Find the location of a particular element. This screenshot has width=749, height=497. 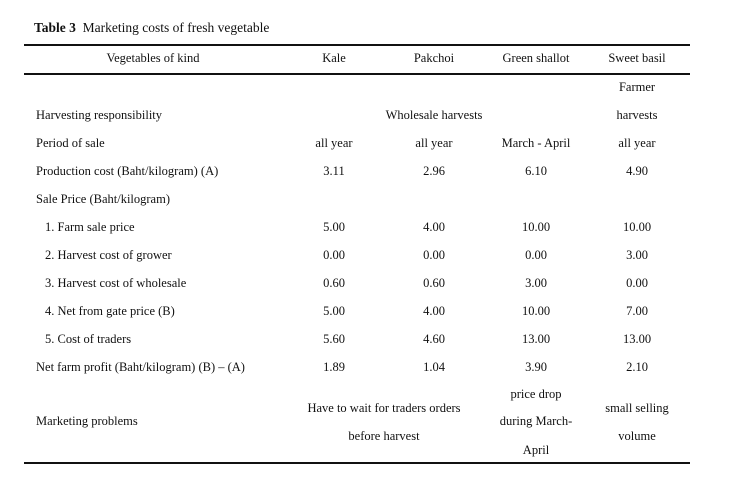

header-label: Vegetables of kind is located at coordinates (153, 58).